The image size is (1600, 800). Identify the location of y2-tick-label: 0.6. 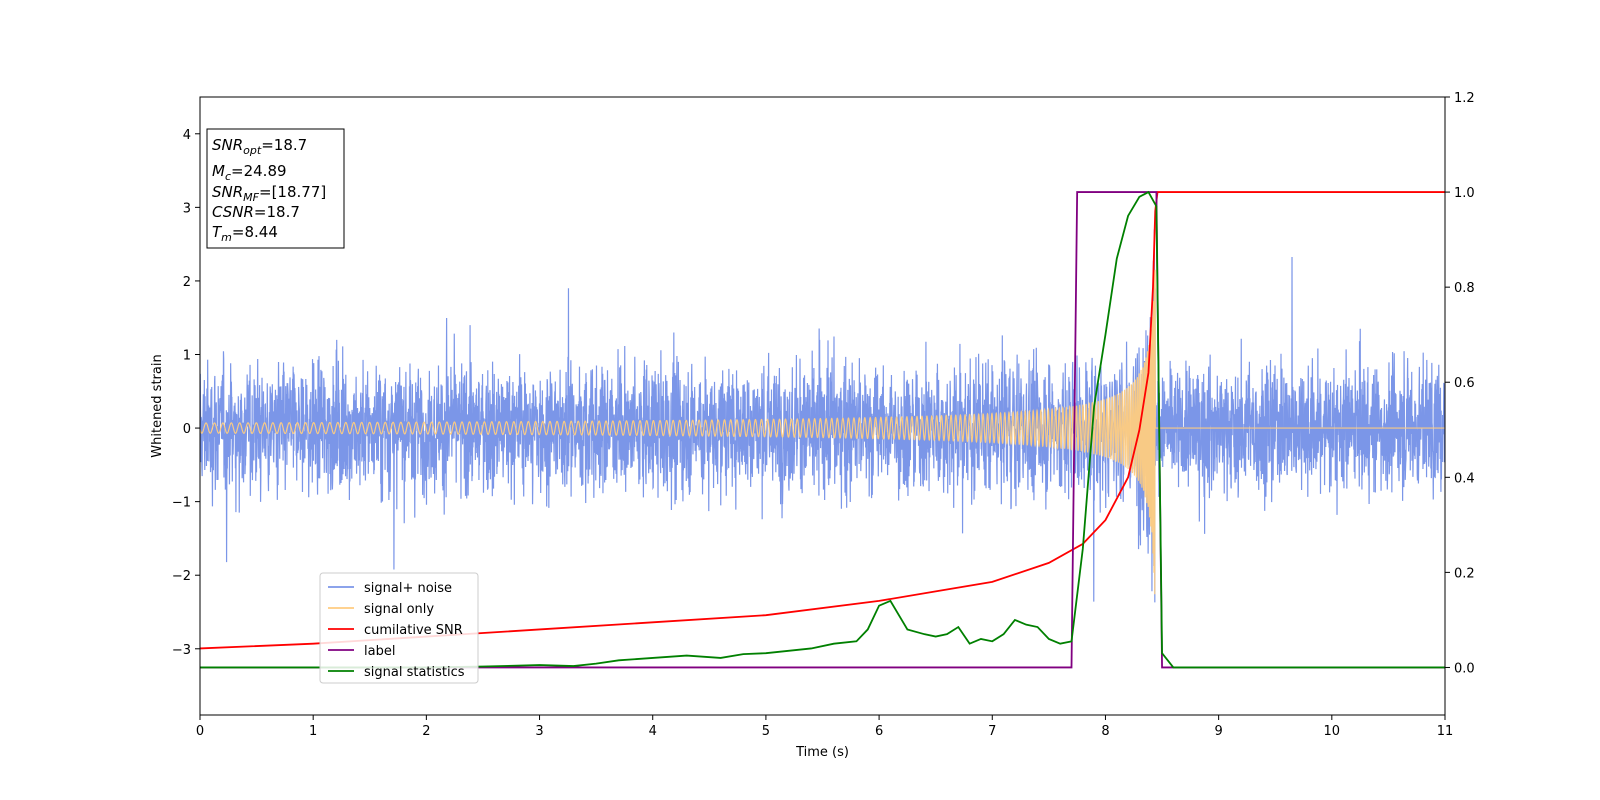
(1464, 383).